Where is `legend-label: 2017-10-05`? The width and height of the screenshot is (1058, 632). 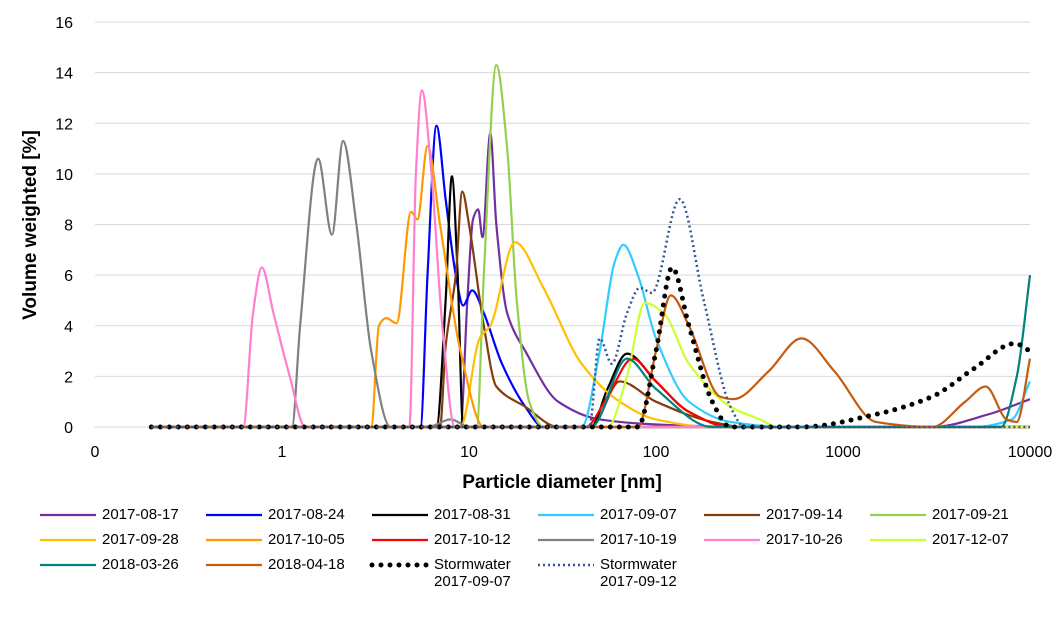
legend-label: 2017-10-05 is located at coordinates (306, 539).